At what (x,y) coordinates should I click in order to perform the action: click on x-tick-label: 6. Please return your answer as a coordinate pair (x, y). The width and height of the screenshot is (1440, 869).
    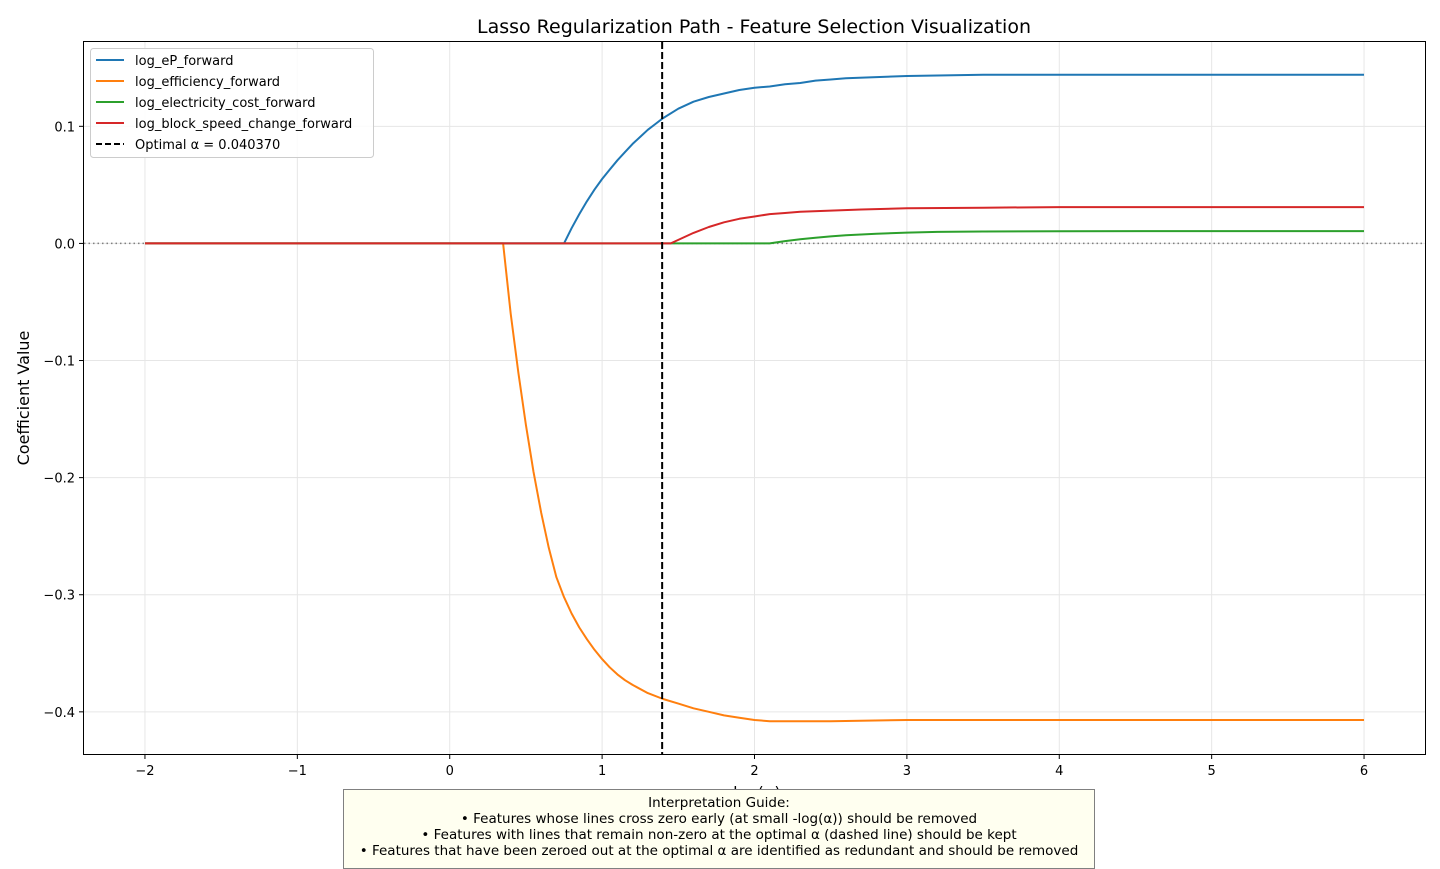
    Looking at the image, I should click on (1364, 771).